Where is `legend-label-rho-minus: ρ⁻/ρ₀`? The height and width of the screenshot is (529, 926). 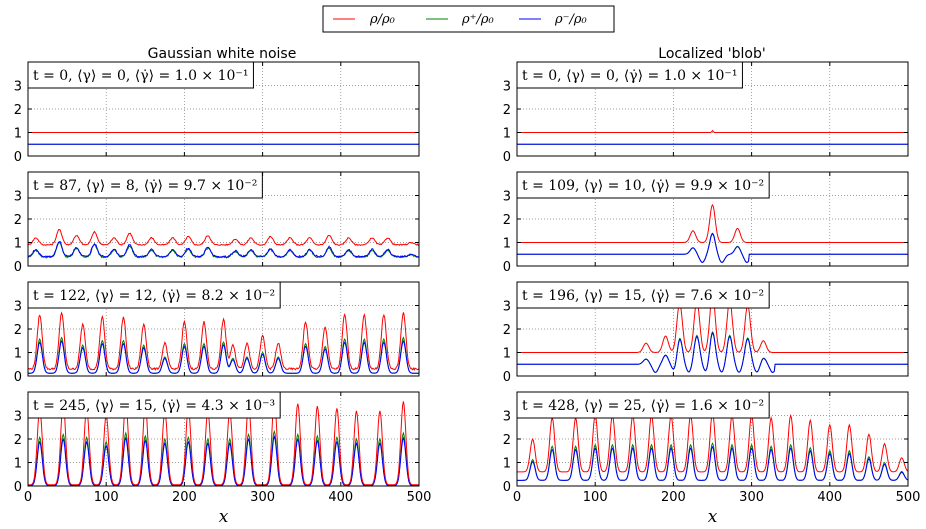 legend-label-rho-minus: ρ⁻/ρ₀ is located at coordinates (571, 19).